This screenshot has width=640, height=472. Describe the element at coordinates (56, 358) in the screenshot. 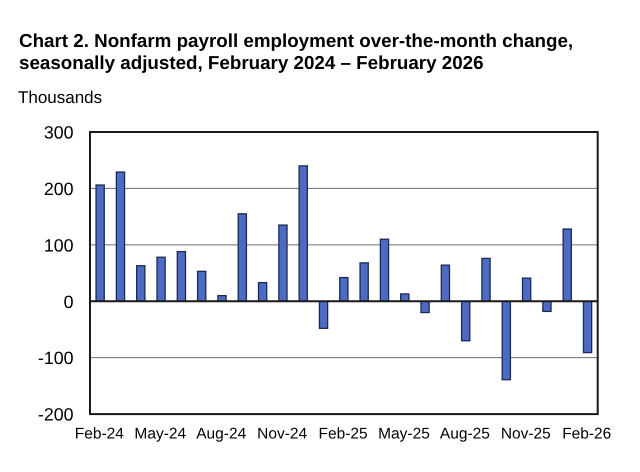

I see `svg-text: -100` at that location.